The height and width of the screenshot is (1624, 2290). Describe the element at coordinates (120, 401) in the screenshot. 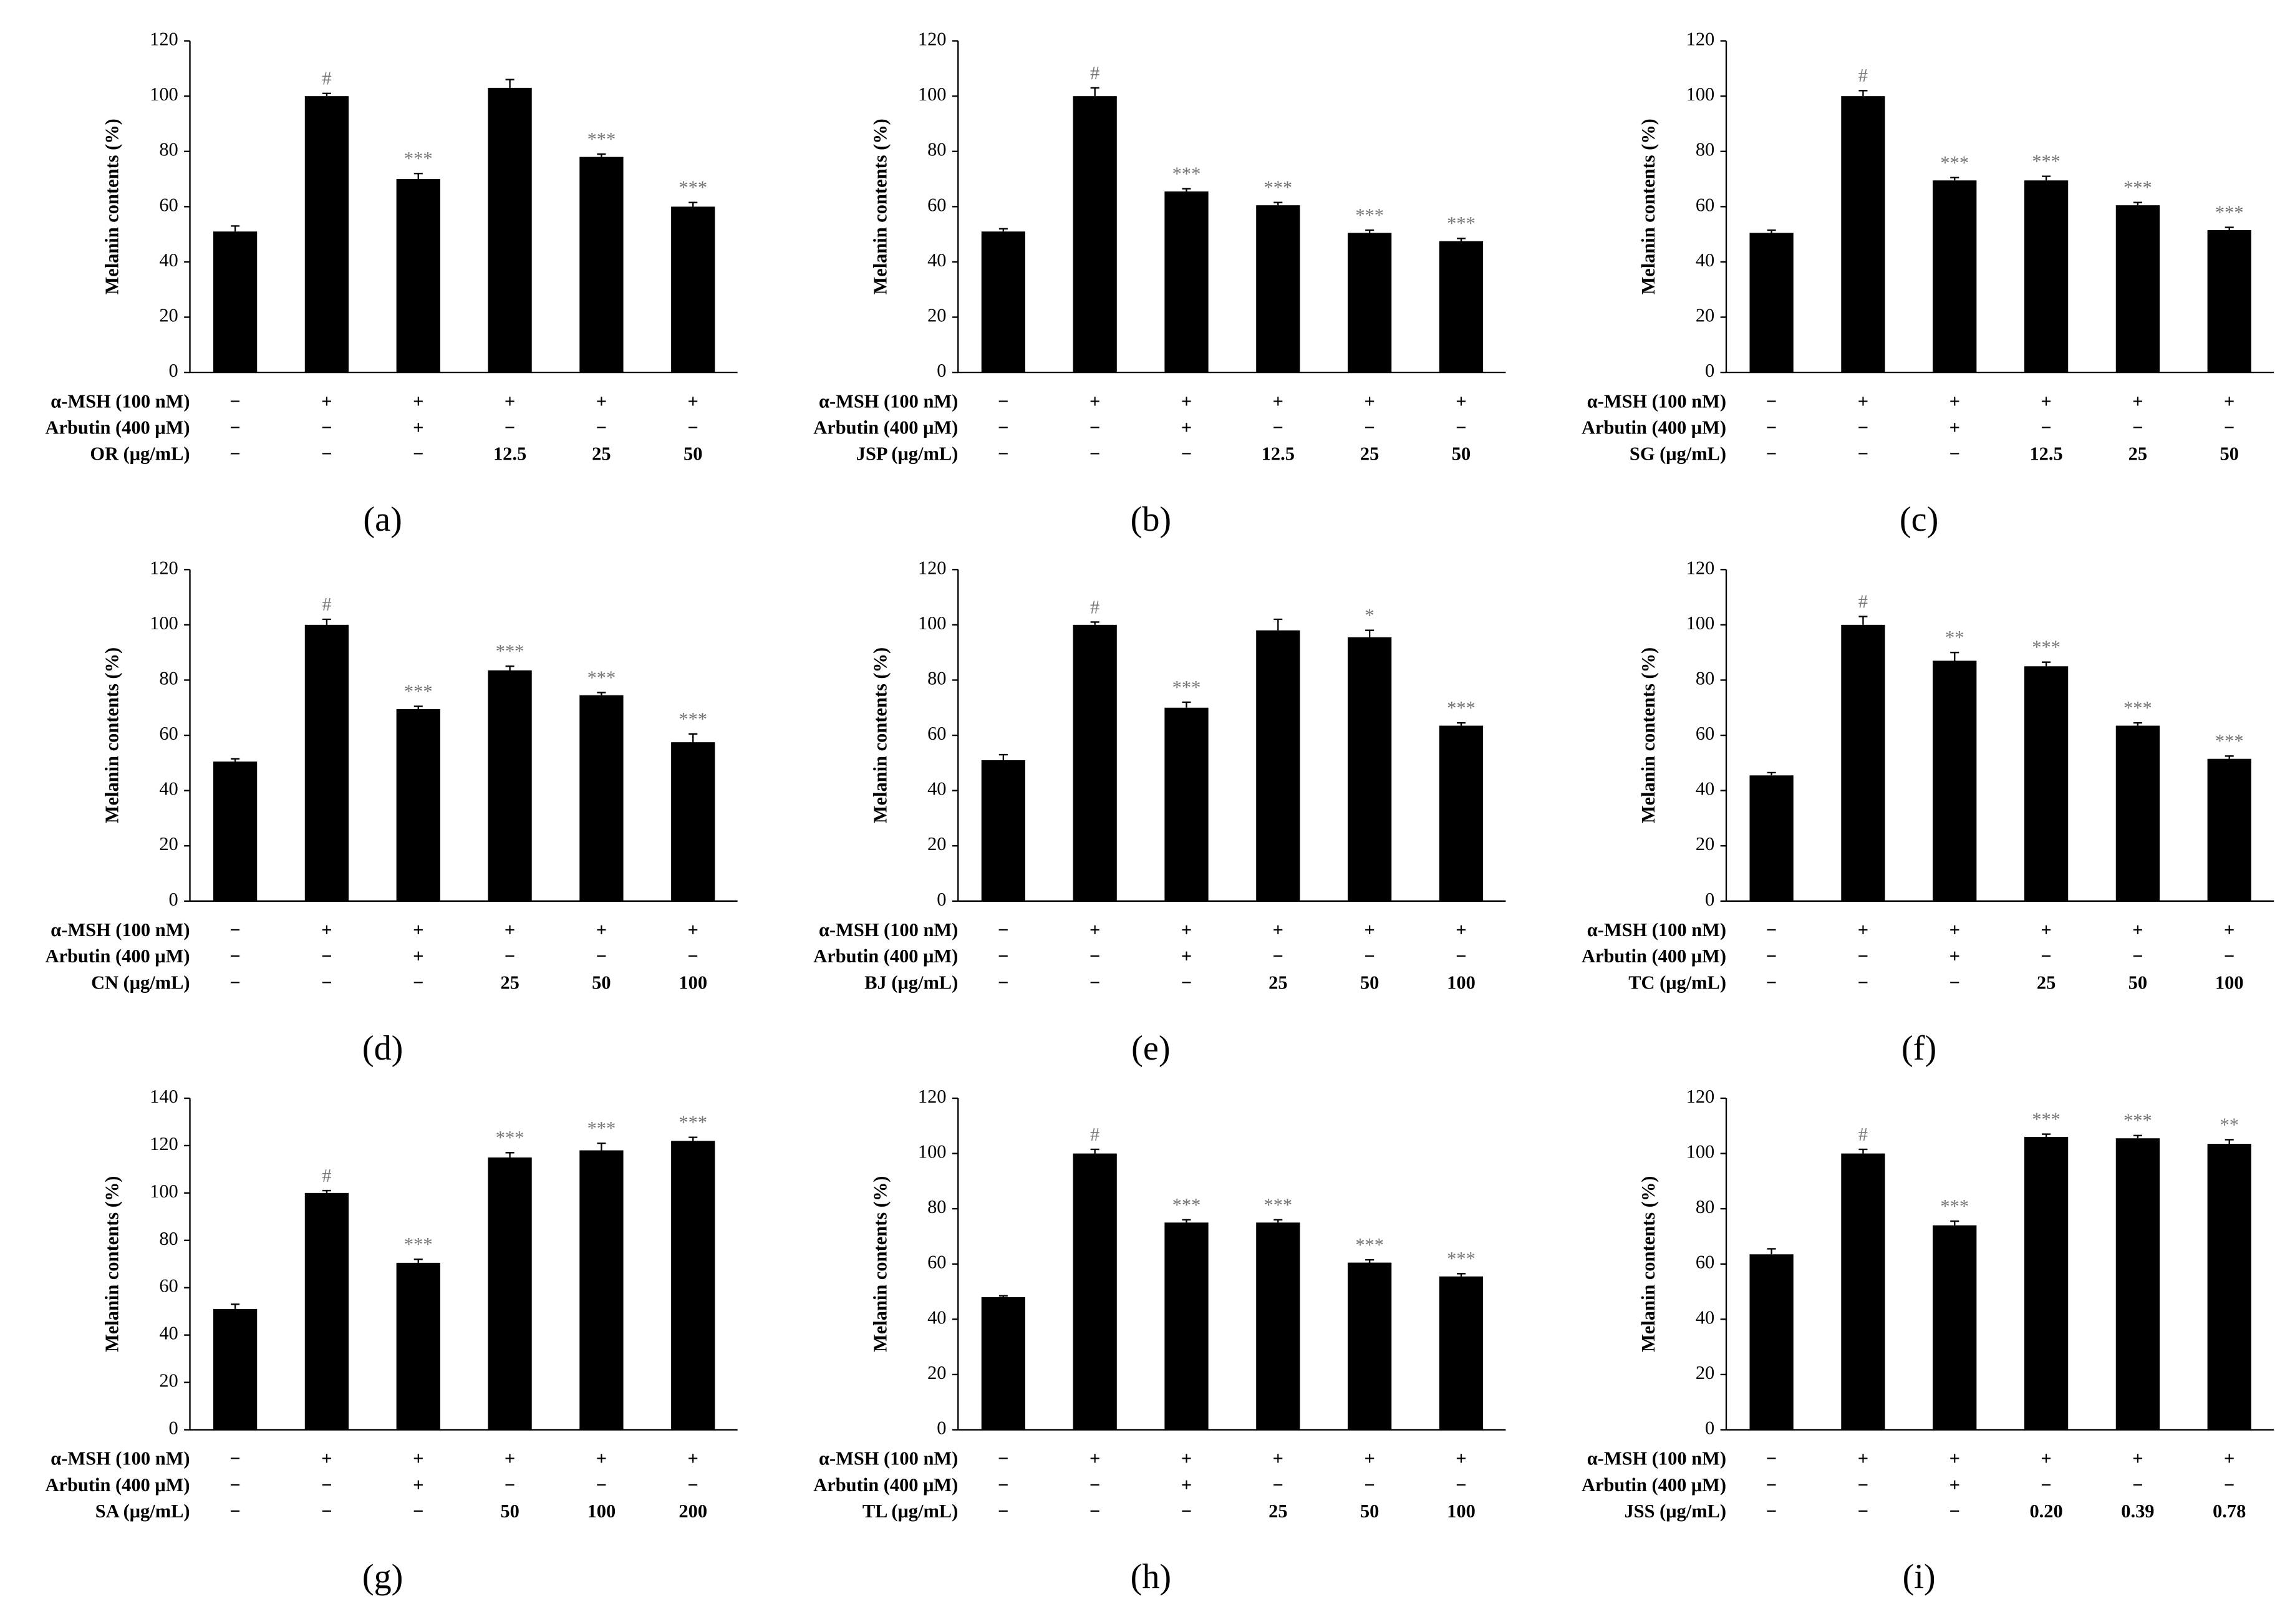

I see `condition-label: α-MSH (100 nM)` at that location.